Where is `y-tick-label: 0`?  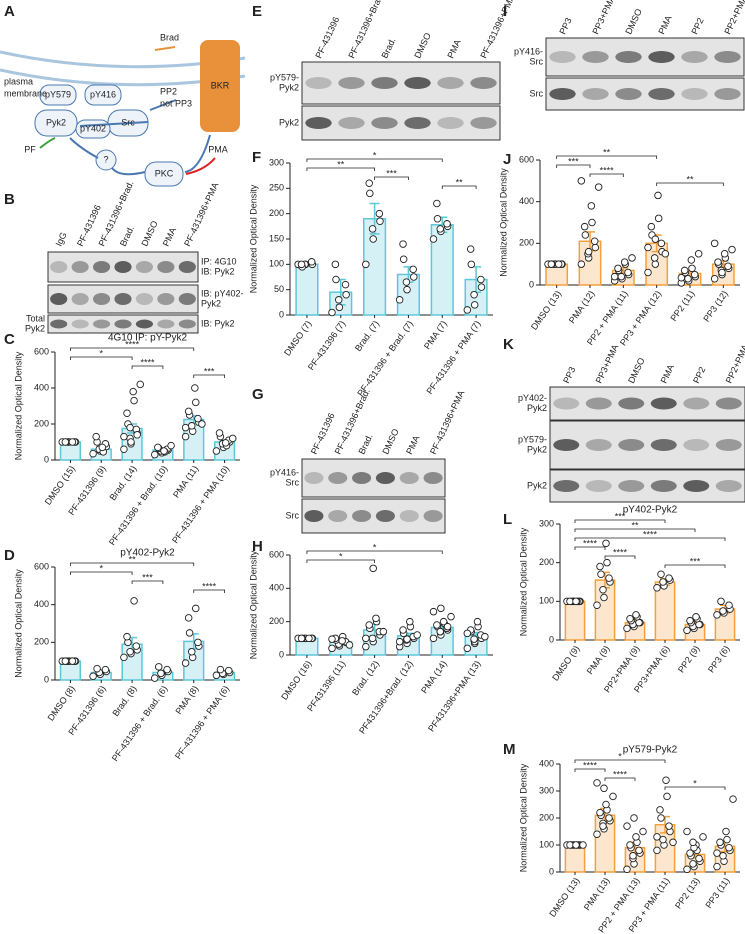 y-tick-label: 0 is located at coordinates (531, 284).